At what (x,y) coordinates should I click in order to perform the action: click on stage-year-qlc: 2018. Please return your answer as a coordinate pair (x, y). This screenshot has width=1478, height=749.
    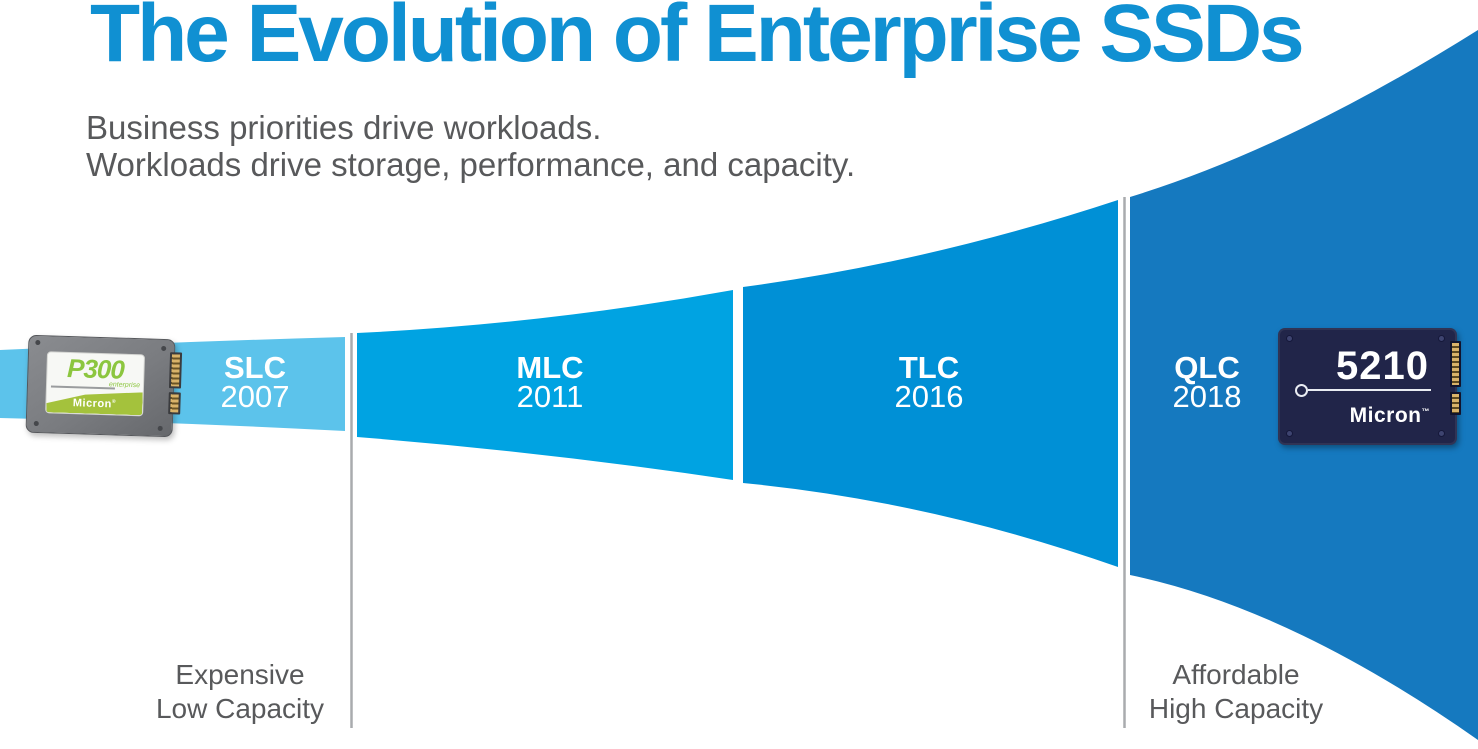
    Looking at the image, I should click on (1207, 396).